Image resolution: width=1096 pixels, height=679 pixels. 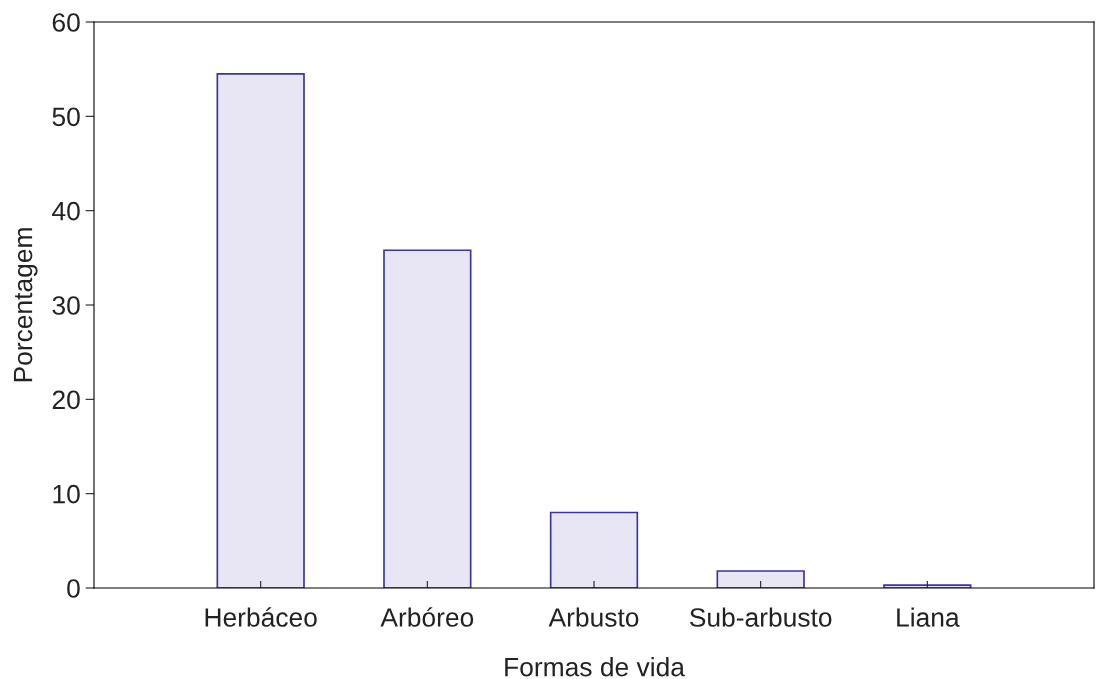 What do you see at coordinates (66, 22) in the screenshot?
I see `y-tick-label: 60` at bounding box center [66, 22].